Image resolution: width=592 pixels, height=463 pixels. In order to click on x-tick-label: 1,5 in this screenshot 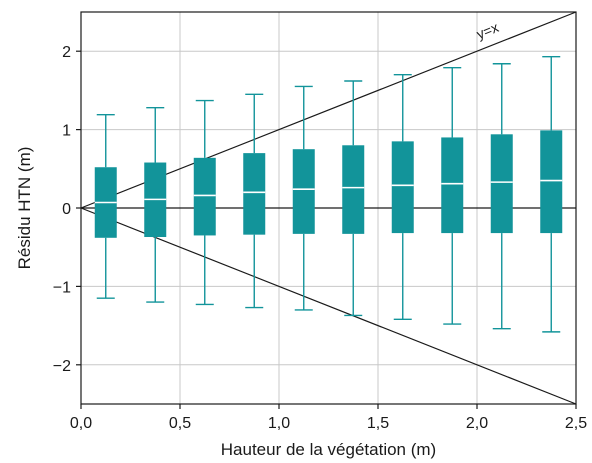, I will do `click(378, 423)`.